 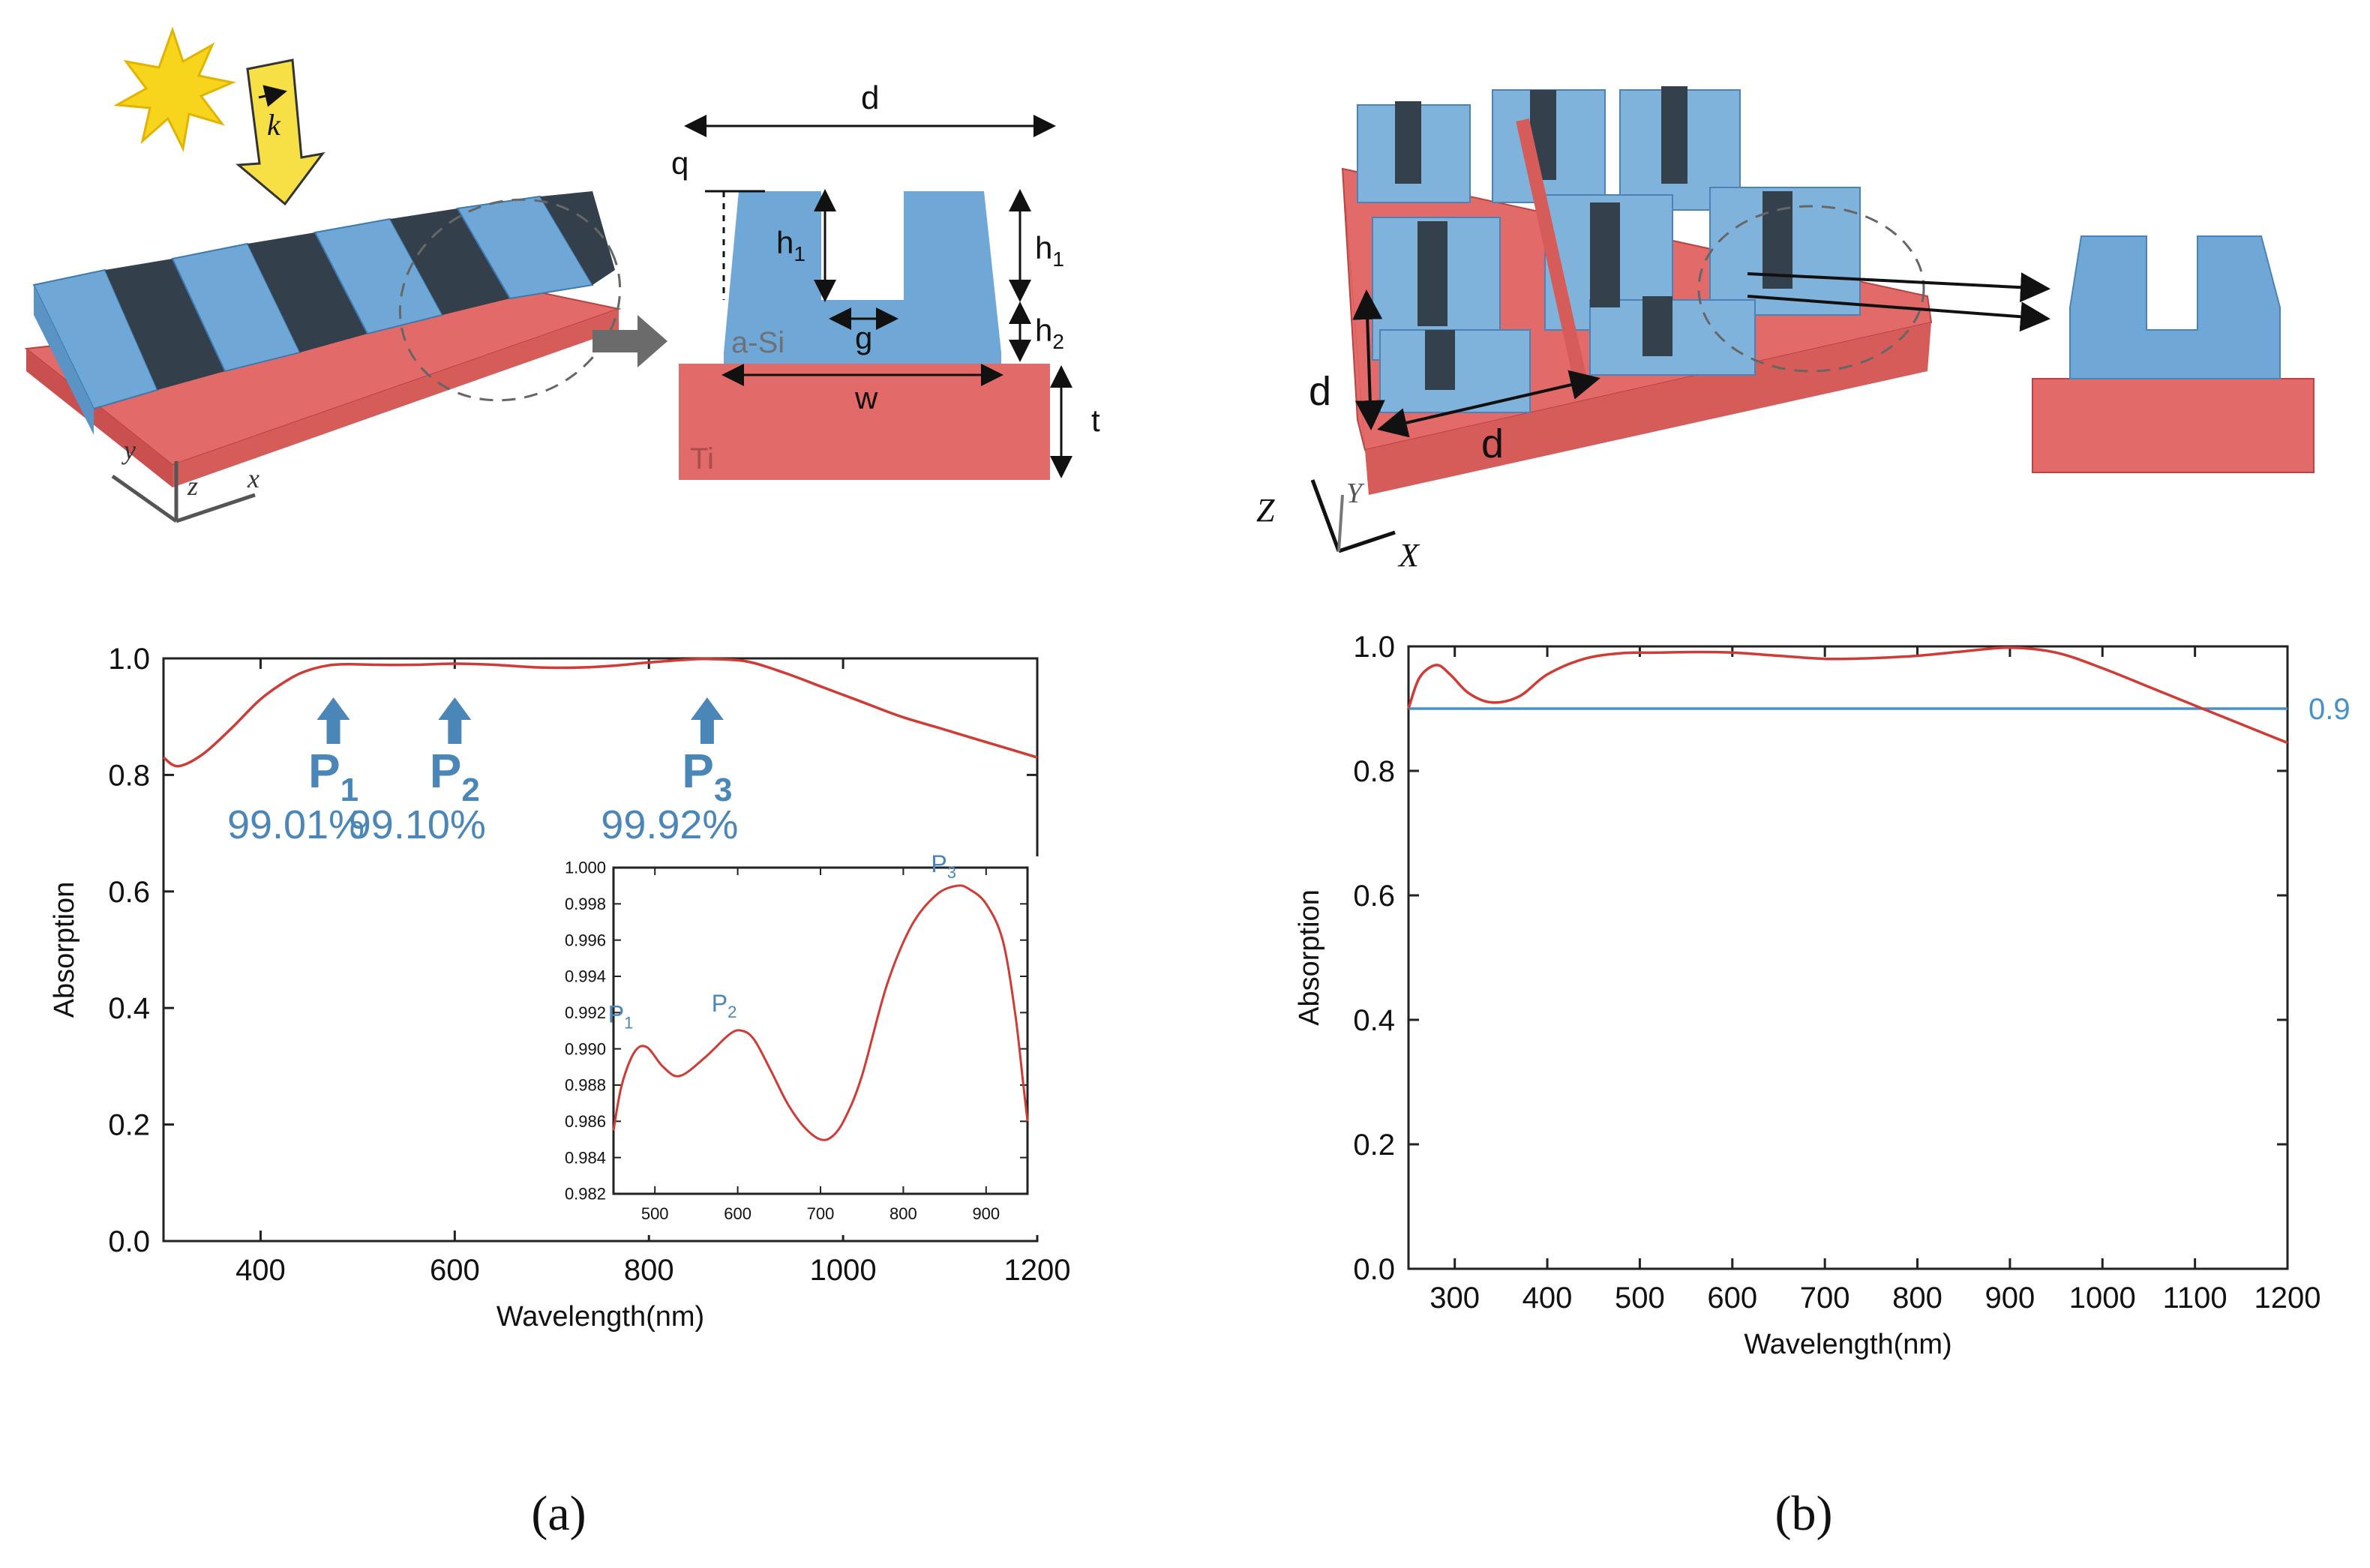 I want to click on q-label: q, so click(x=679, y=163).